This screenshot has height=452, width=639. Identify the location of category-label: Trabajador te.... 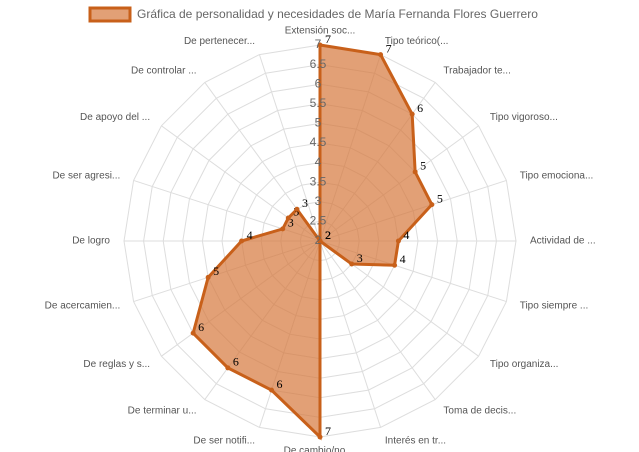
(476, 71).